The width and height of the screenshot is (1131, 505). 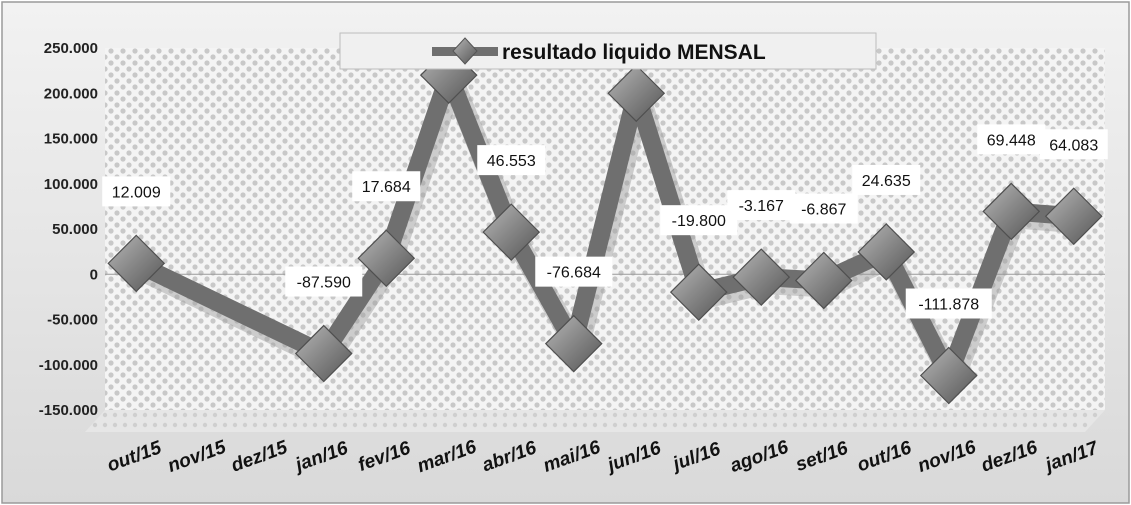 I want to click on data-label-text: -87.590, so click(x=324, y=283).